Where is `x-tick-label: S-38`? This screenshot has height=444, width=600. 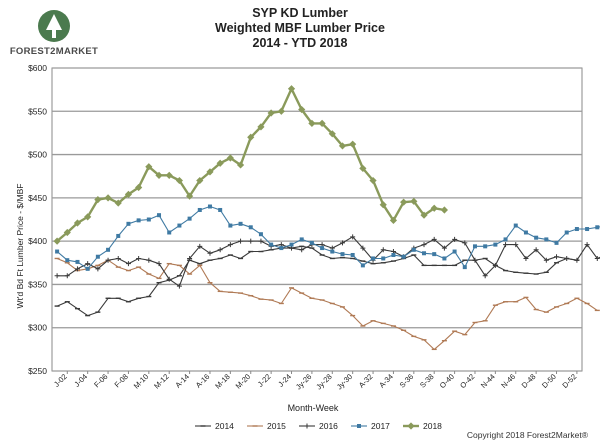
x-tick-label: S-38 is located at coordinates (427, 381).